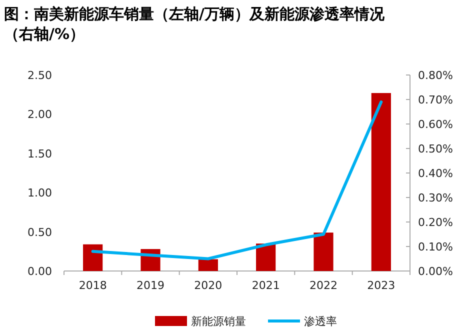 The height and width of the screenshot is (332, 467). What do you see at coordinates (435, 149) in the screenshot?
I see `y2-tick-label: 0.50%` at bounding box center [435, 149].